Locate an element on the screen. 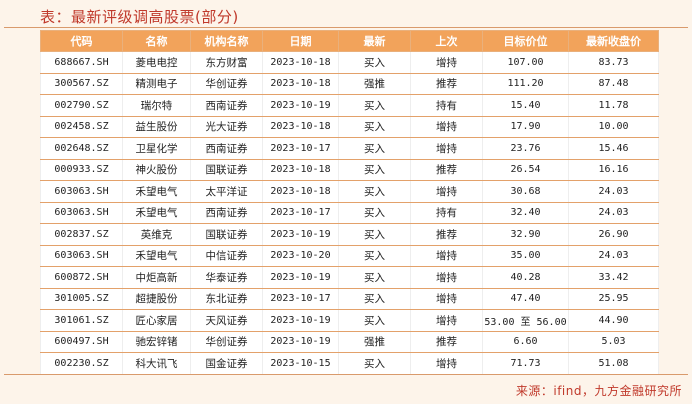  cell-name: 驰宏锌锗 is located at coordinates (156, 342).